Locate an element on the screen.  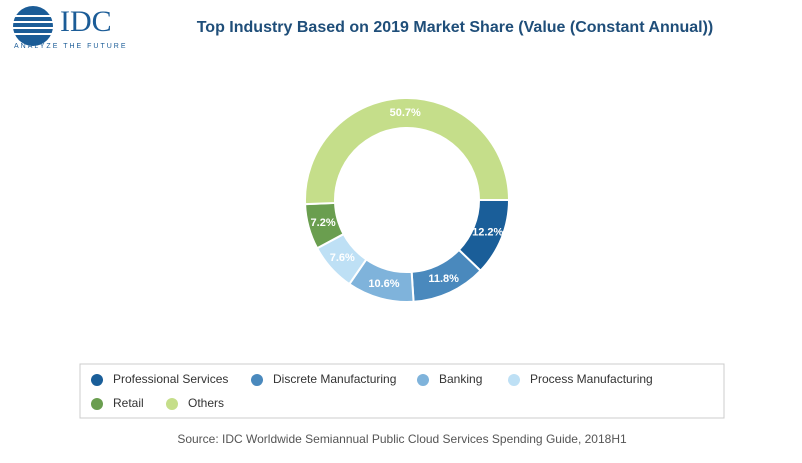
data-label: 7.2% is located at coordinates (323, 223).